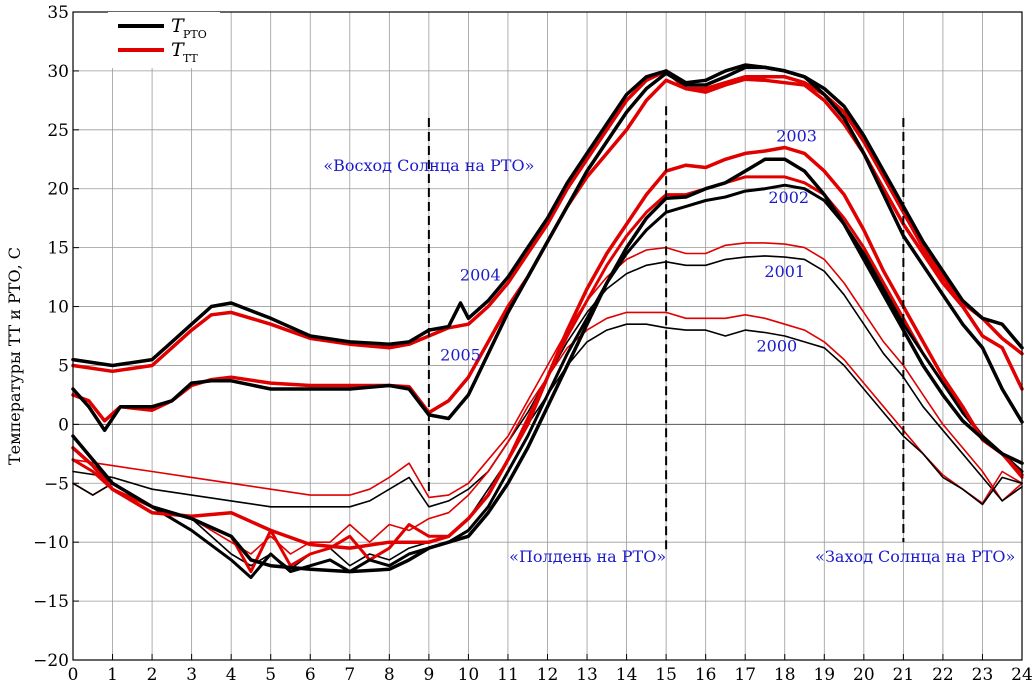 The width and height of the screenshot is (1034, 683). Describe the element at coordinates (824, 674) in the screenshot. I see `x-tick-label: 19` at that location.